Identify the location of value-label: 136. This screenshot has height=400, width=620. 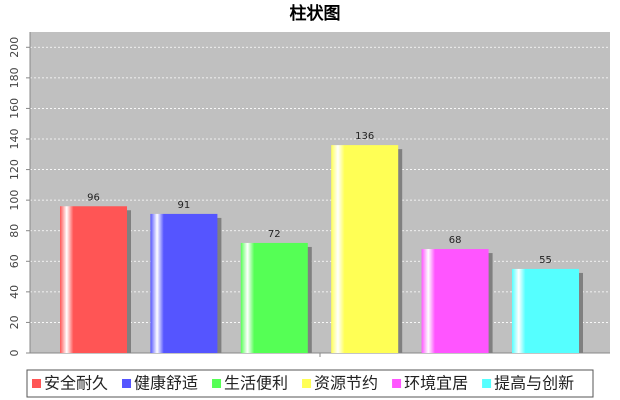
(364, 136).